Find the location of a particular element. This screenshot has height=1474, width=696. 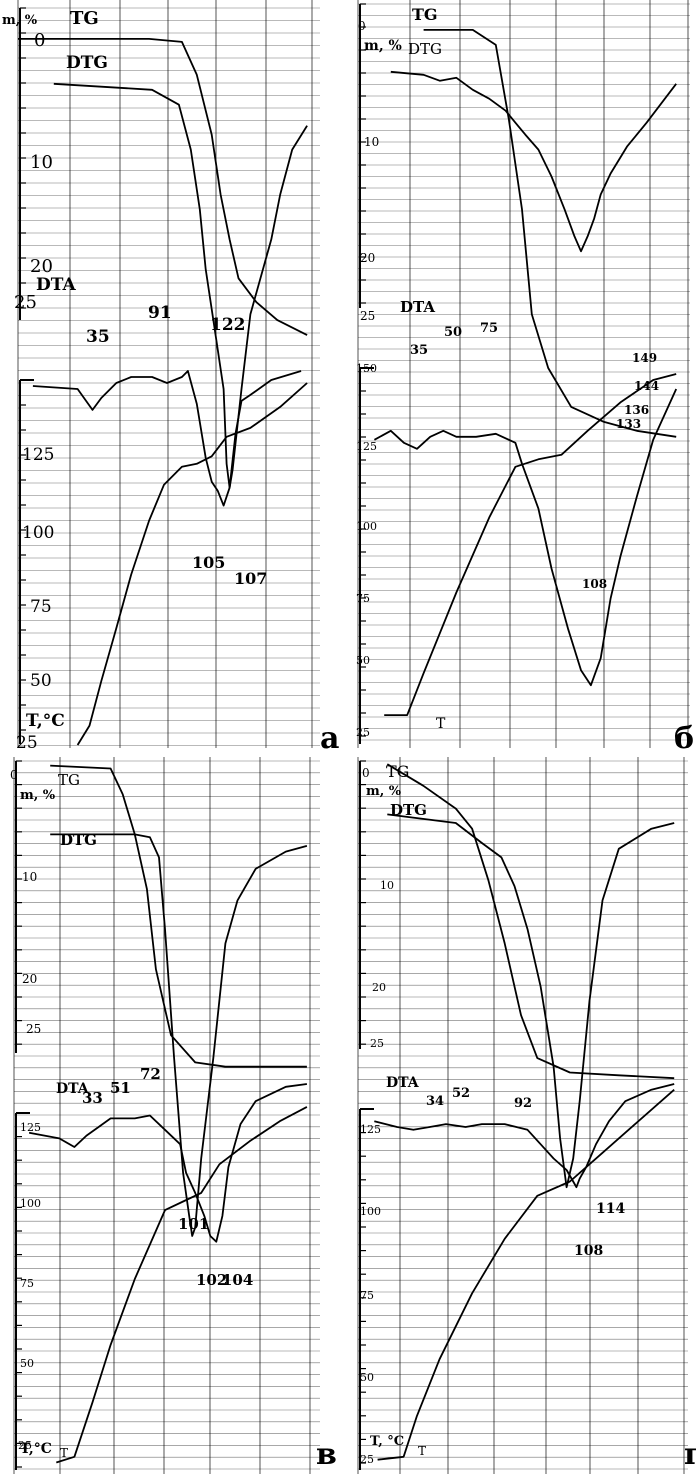

peak-temperature-label: 149 is located at coordinates (644, 358).